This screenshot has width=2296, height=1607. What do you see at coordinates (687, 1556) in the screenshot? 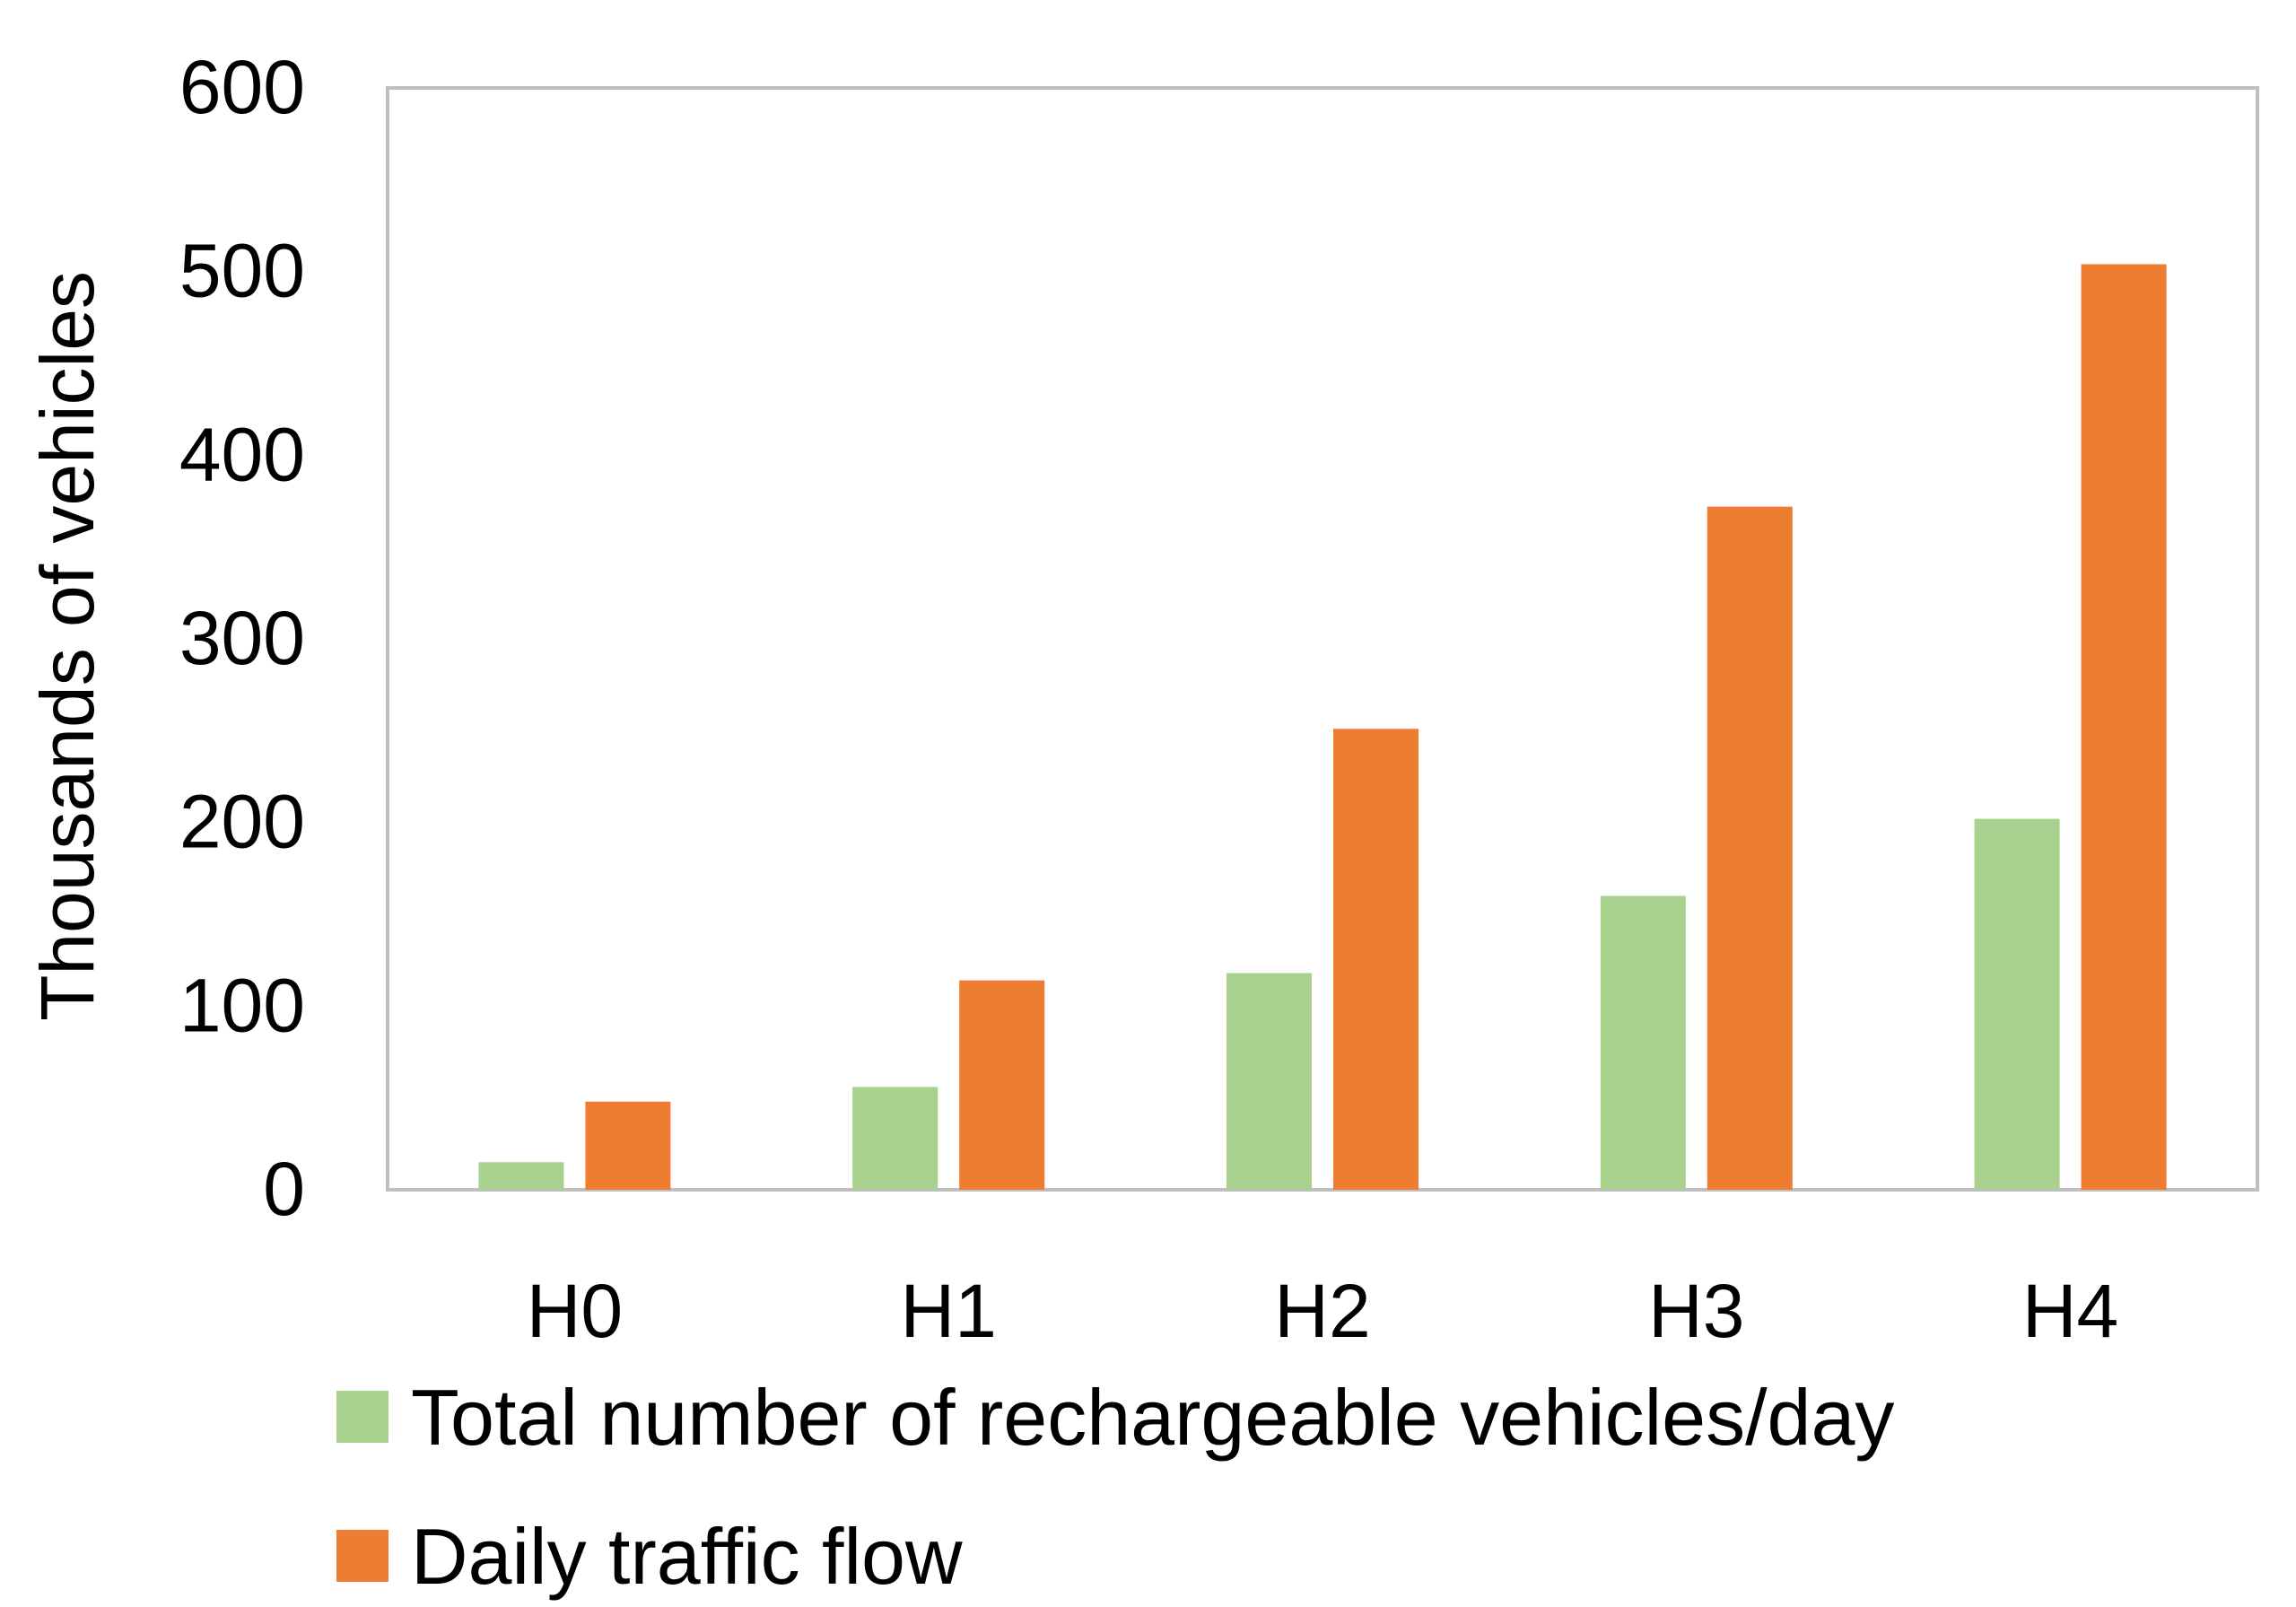
I see `legend-label: Daily traffic flow` at bounding box center [687, 1556].